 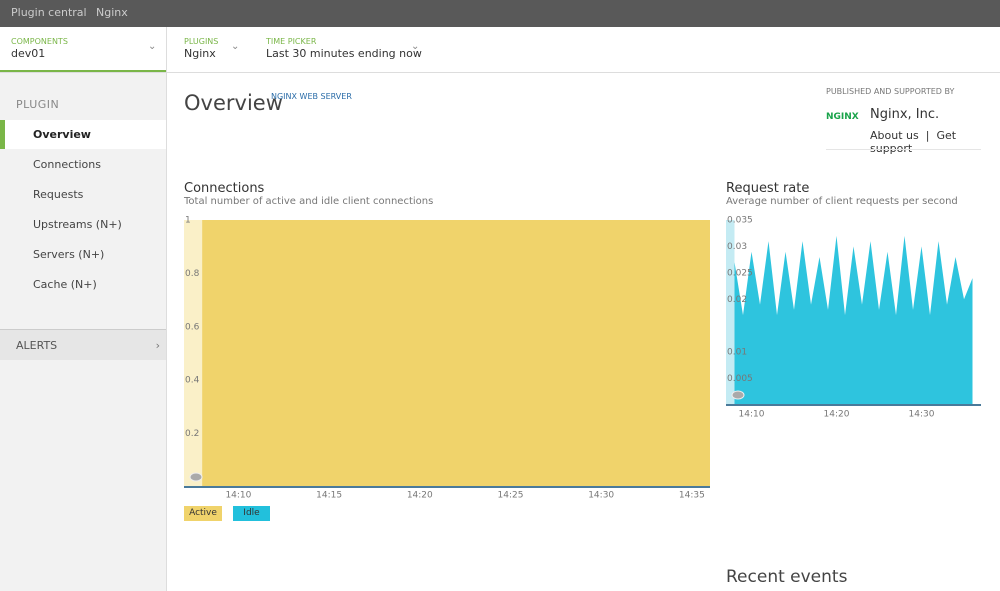 I want to click on y-tick-label: 0.01, so click(x=737, y=353).